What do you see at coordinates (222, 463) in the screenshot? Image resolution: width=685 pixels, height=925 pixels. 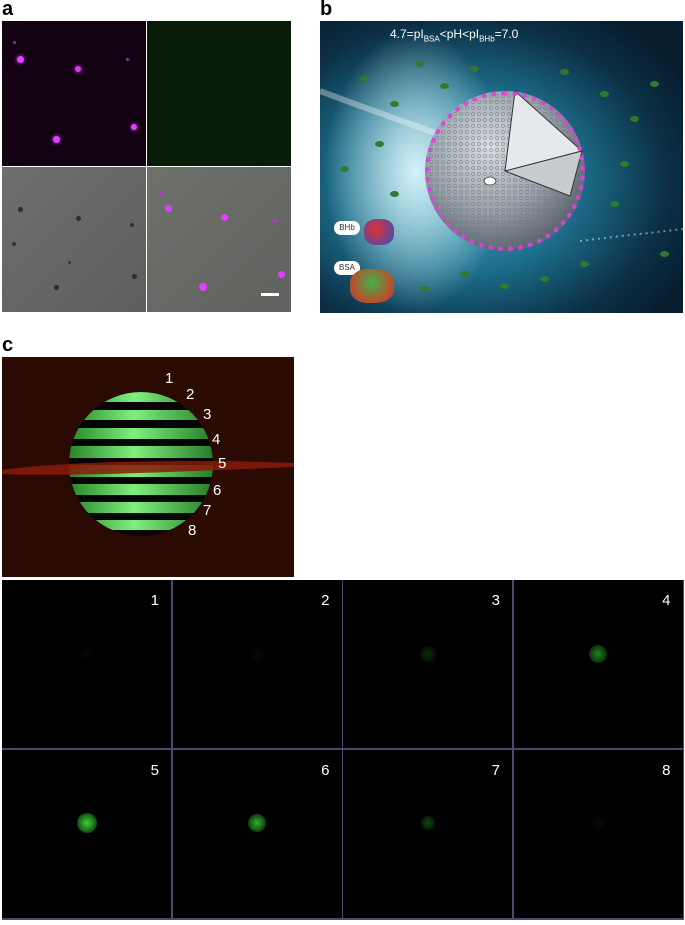 I see `slice-label-5: 5` at bounding box center [222, 463].